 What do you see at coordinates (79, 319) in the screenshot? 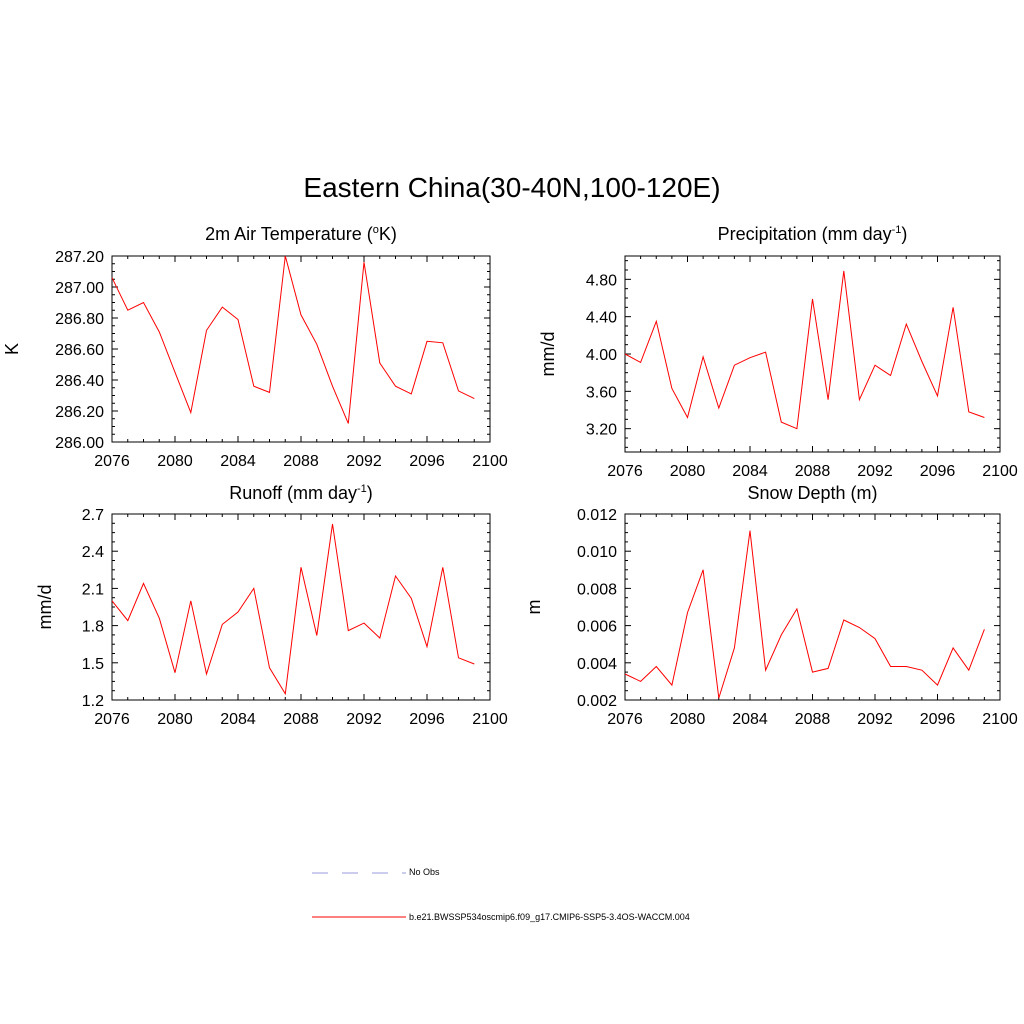
I see `y-tick-label: 286.80` at bounding box center [79, 319].